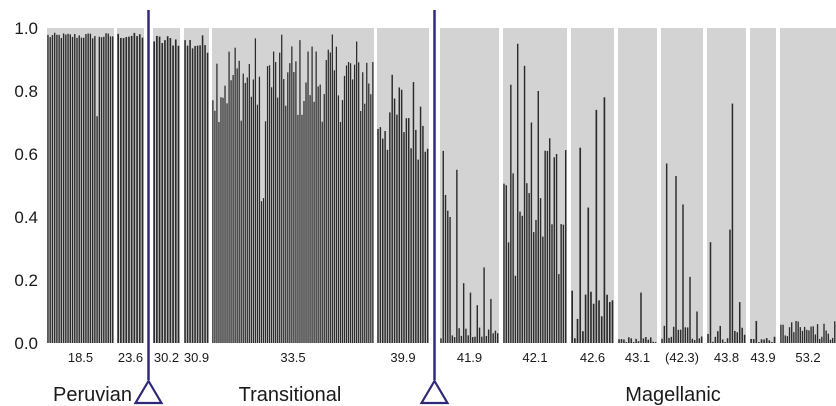  I want to click on group-label: 18.5, so click(80, 357).